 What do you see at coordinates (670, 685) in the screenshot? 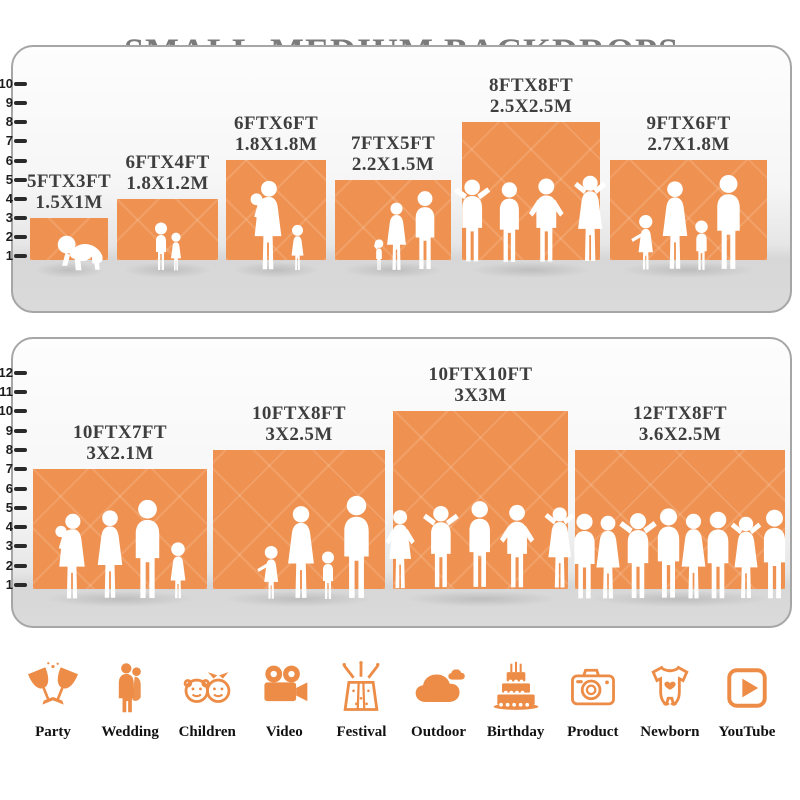
I see `newborn-icon` at bounding box center [670, 685].